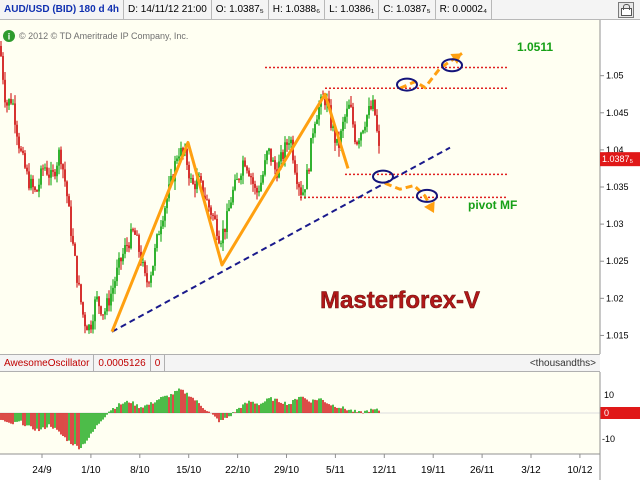  What do you see at coordinates (62, 9) in the screenshot?
I see `symbol-label: AUD/USD (BID) 180 d 4h` at bounding box center [62, 9].